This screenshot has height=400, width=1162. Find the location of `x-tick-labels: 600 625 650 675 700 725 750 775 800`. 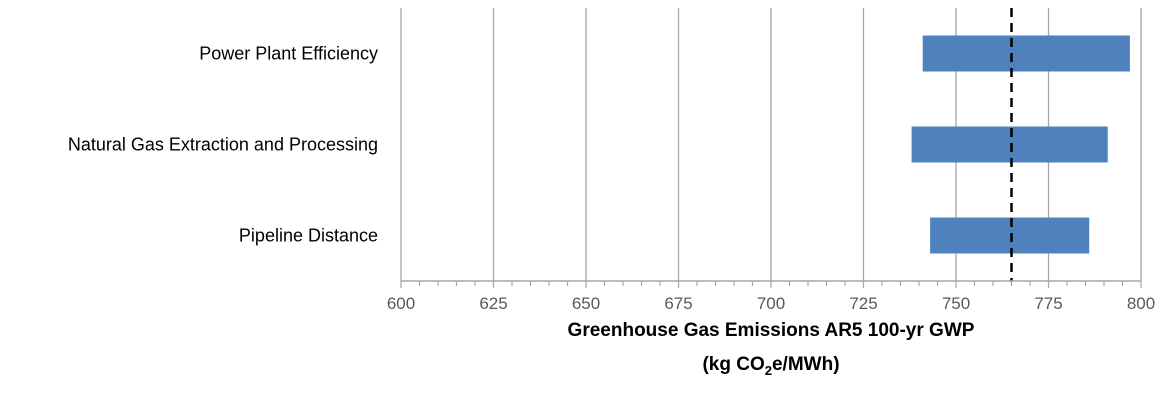

x-tick-labels: 600 625 650 675 700 725 750 775 800 is located at coordinates (771, 303).